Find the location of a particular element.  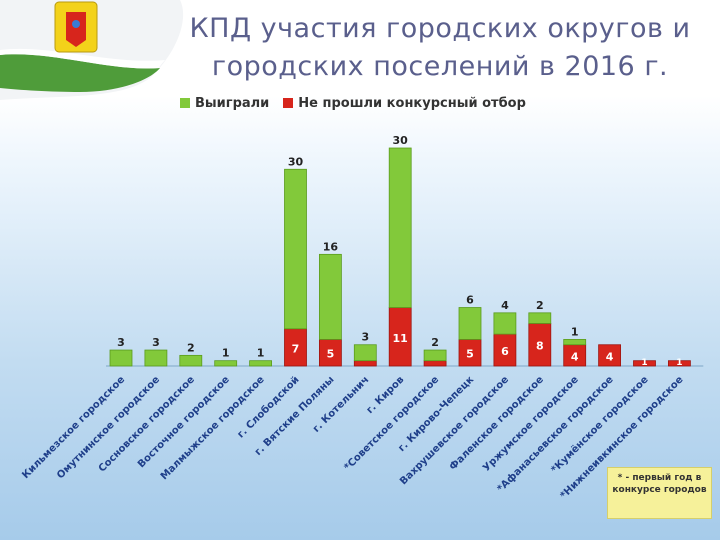

label-failed-6: 5 is located at coordinates (331, 354).